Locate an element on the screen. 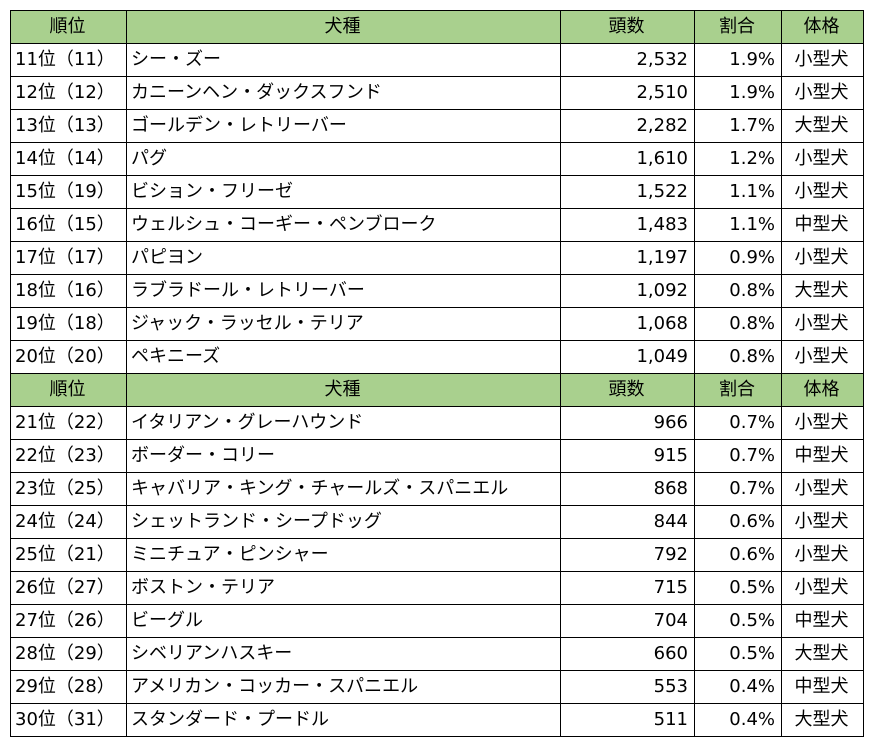 Image resolution: width=887 pixels, height=746 pixels. count-cell: 1,483 is located at coordinates (627, 225).